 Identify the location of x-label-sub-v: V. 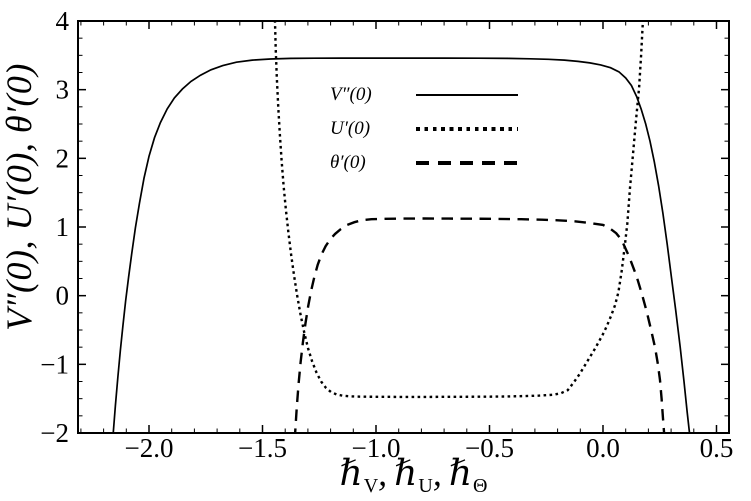
(371, 486).